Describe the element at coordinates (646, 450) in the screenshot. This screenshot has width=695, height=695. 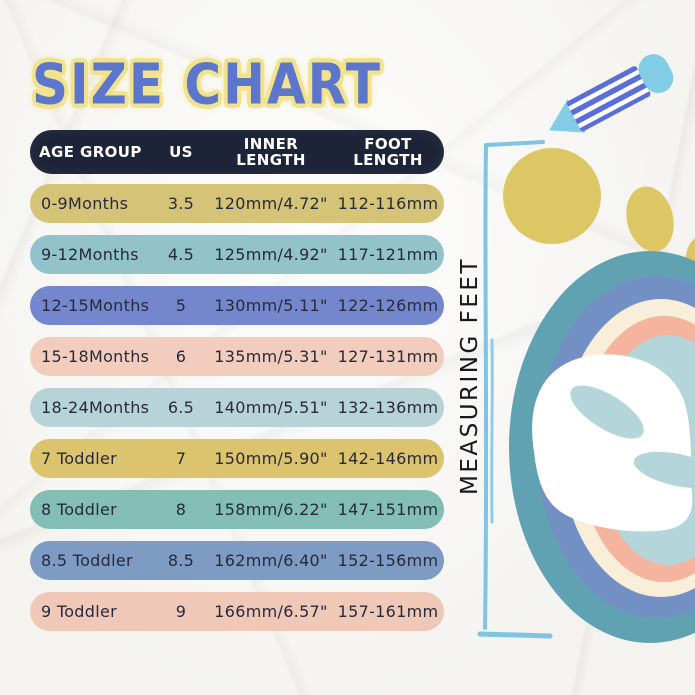
I see `sole-layer-lightblue` at that location.